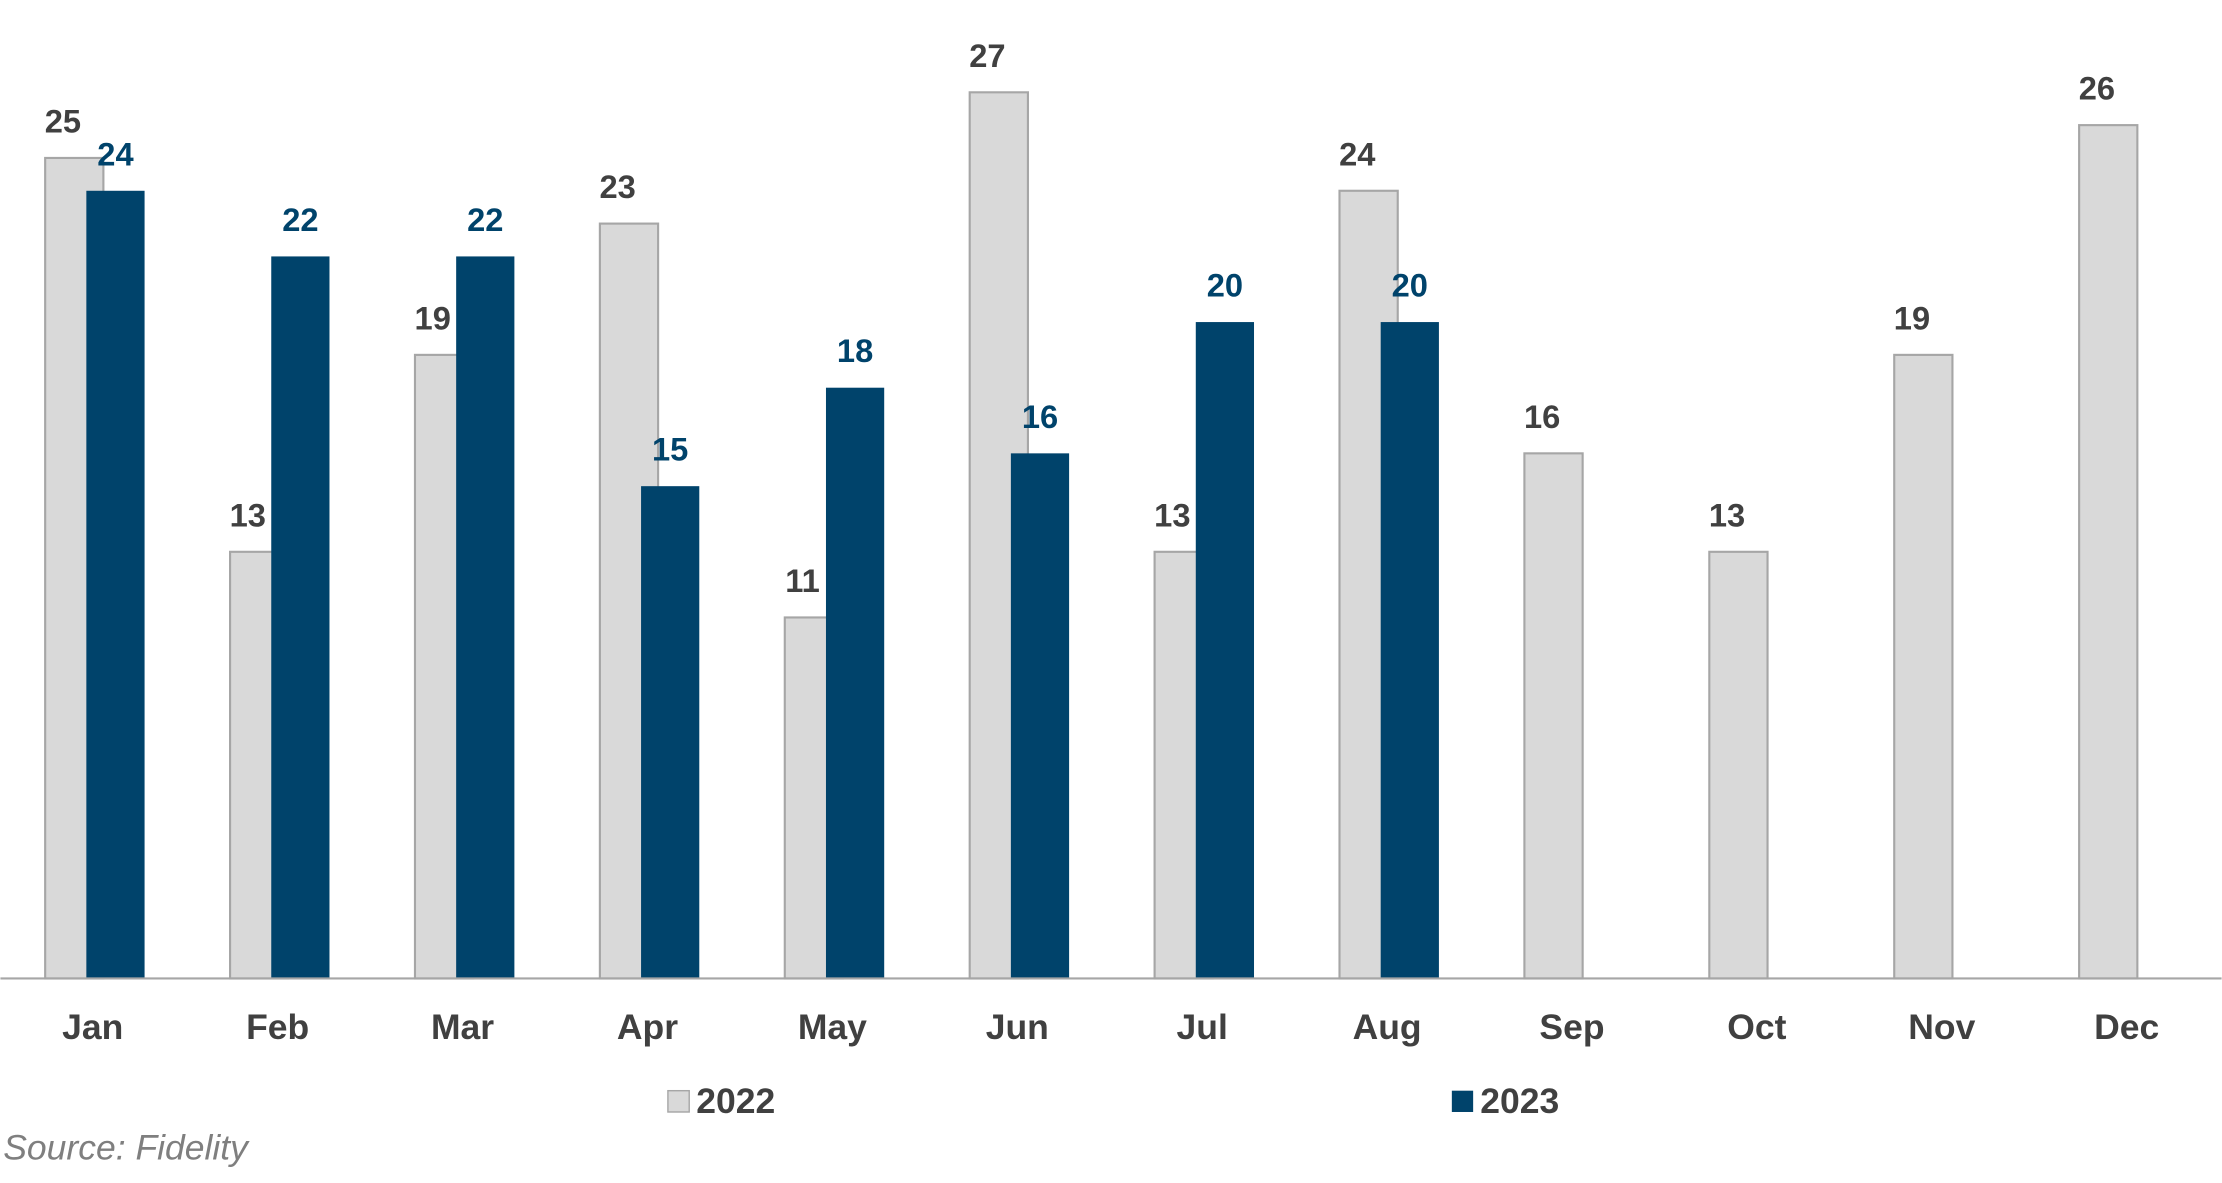 The image size is (2222, 1183). I want to click on x-tick-label: Feb, so click(277, 1027).